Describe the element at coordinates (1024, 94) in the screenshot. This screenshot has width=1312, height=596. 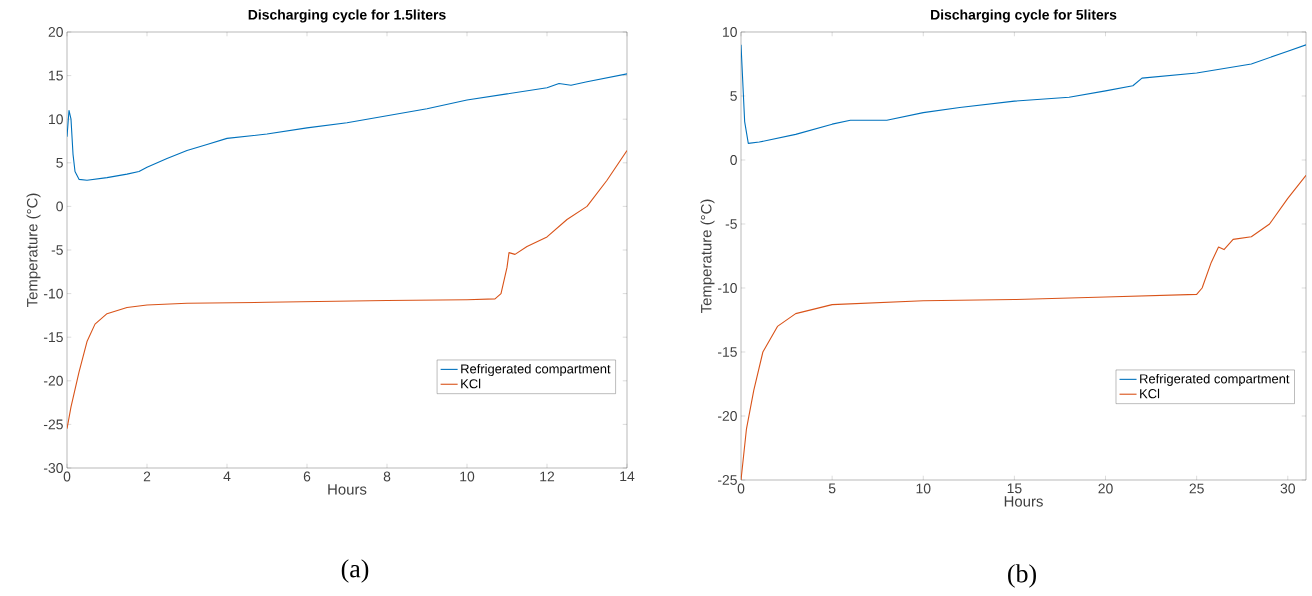
I see `line-series` at that location.